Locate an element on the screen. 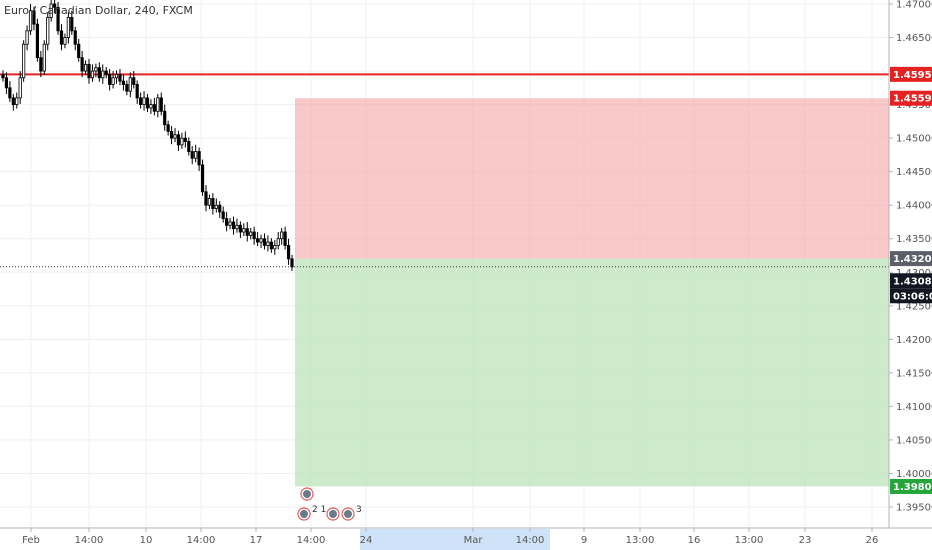  chart-title: Euro / Canadian Dollar, 240, FXCM is located at coordinates (98, 10).